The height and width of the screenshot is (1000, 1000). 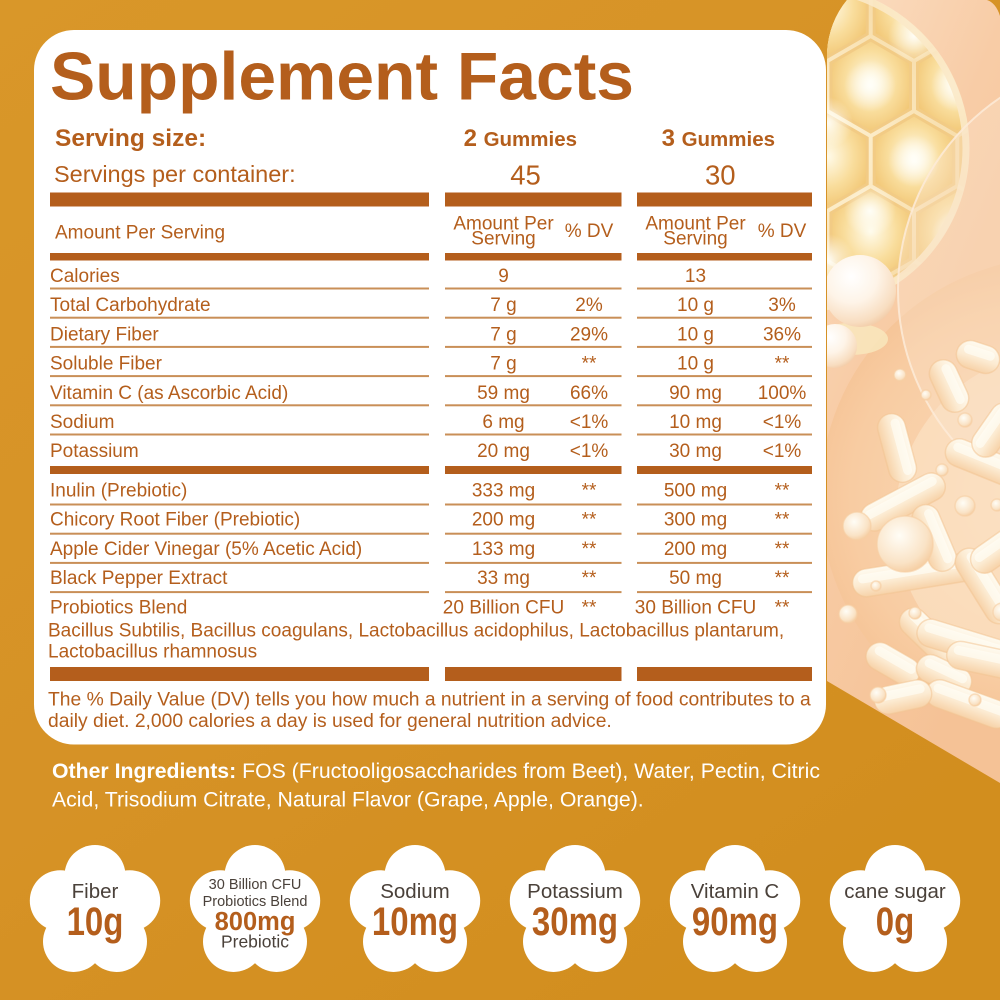 I want to click on svg-text: 800mg, so click(x=255, y=922).